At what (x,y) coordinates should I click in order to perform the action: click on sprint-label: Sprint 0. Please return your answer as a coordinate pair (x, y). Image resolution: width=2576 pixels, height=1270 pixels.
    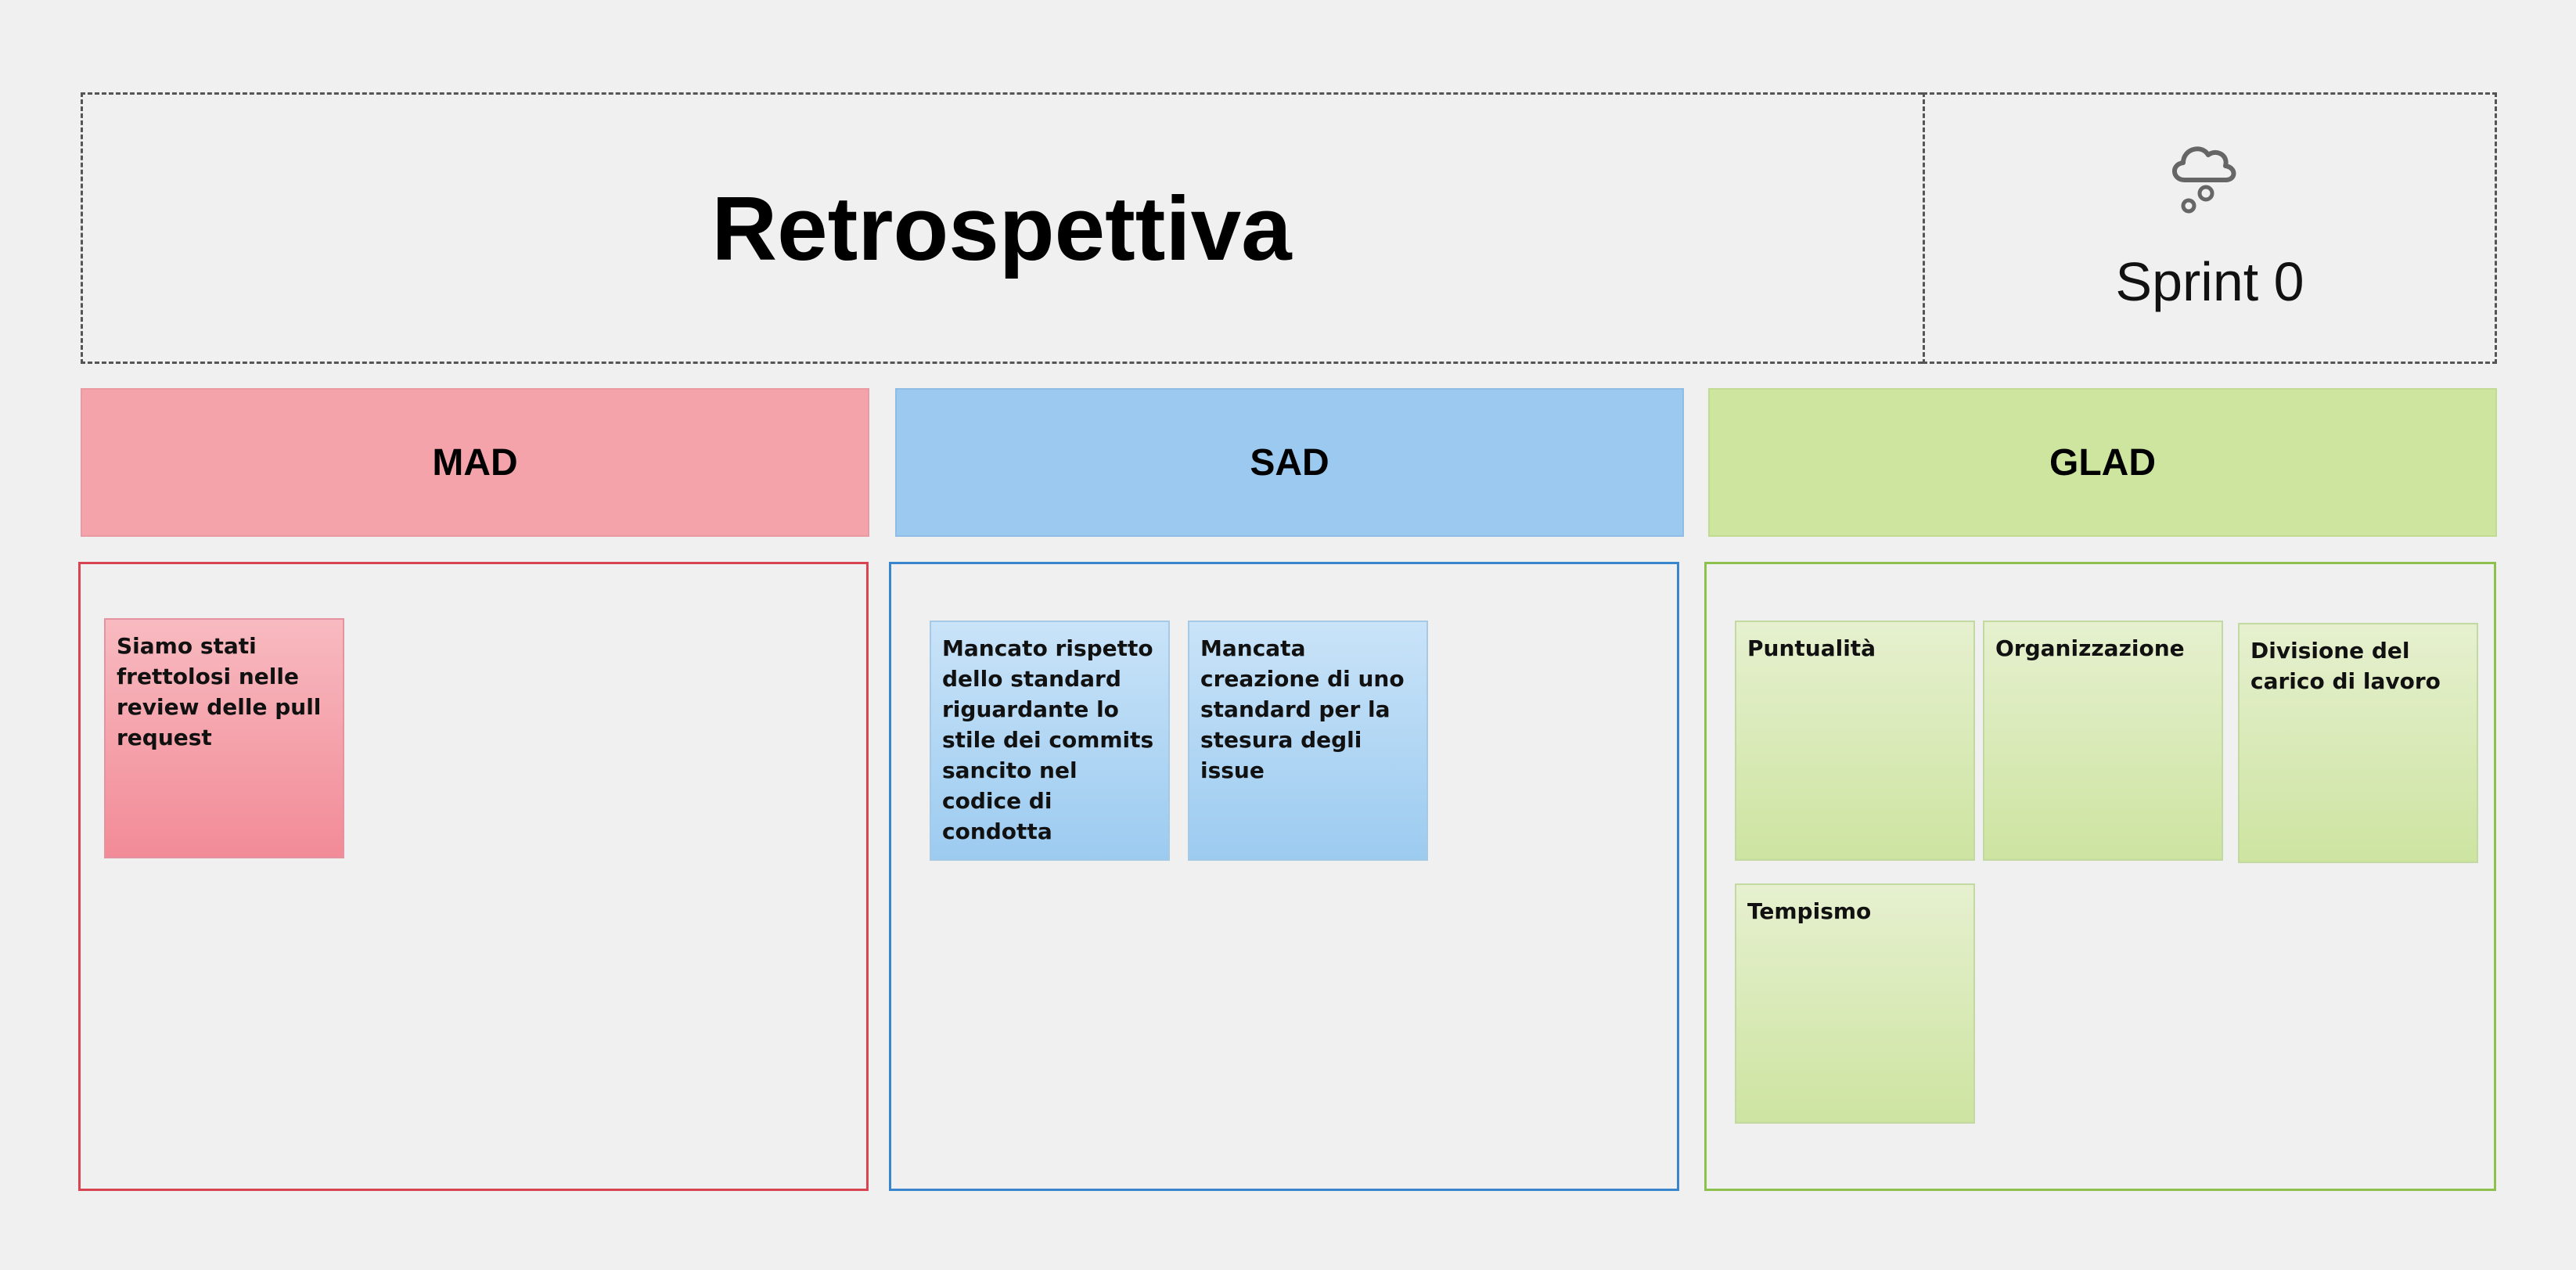
    Looking at the image, I should click on (2210, 281).